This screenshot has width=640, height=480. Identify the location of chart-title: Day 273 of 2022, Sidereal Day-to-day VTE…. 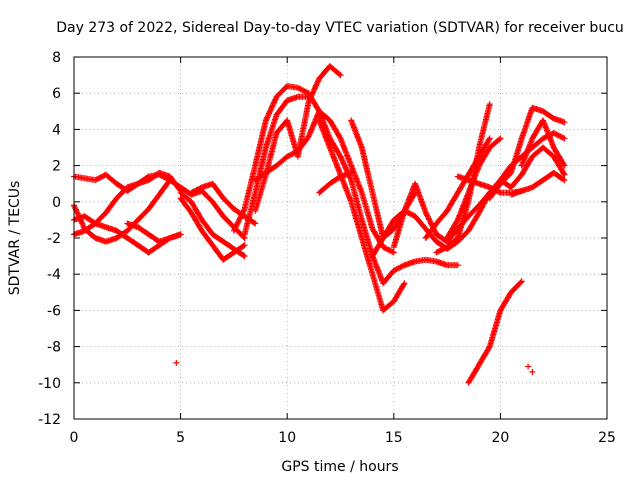
(340, 28).